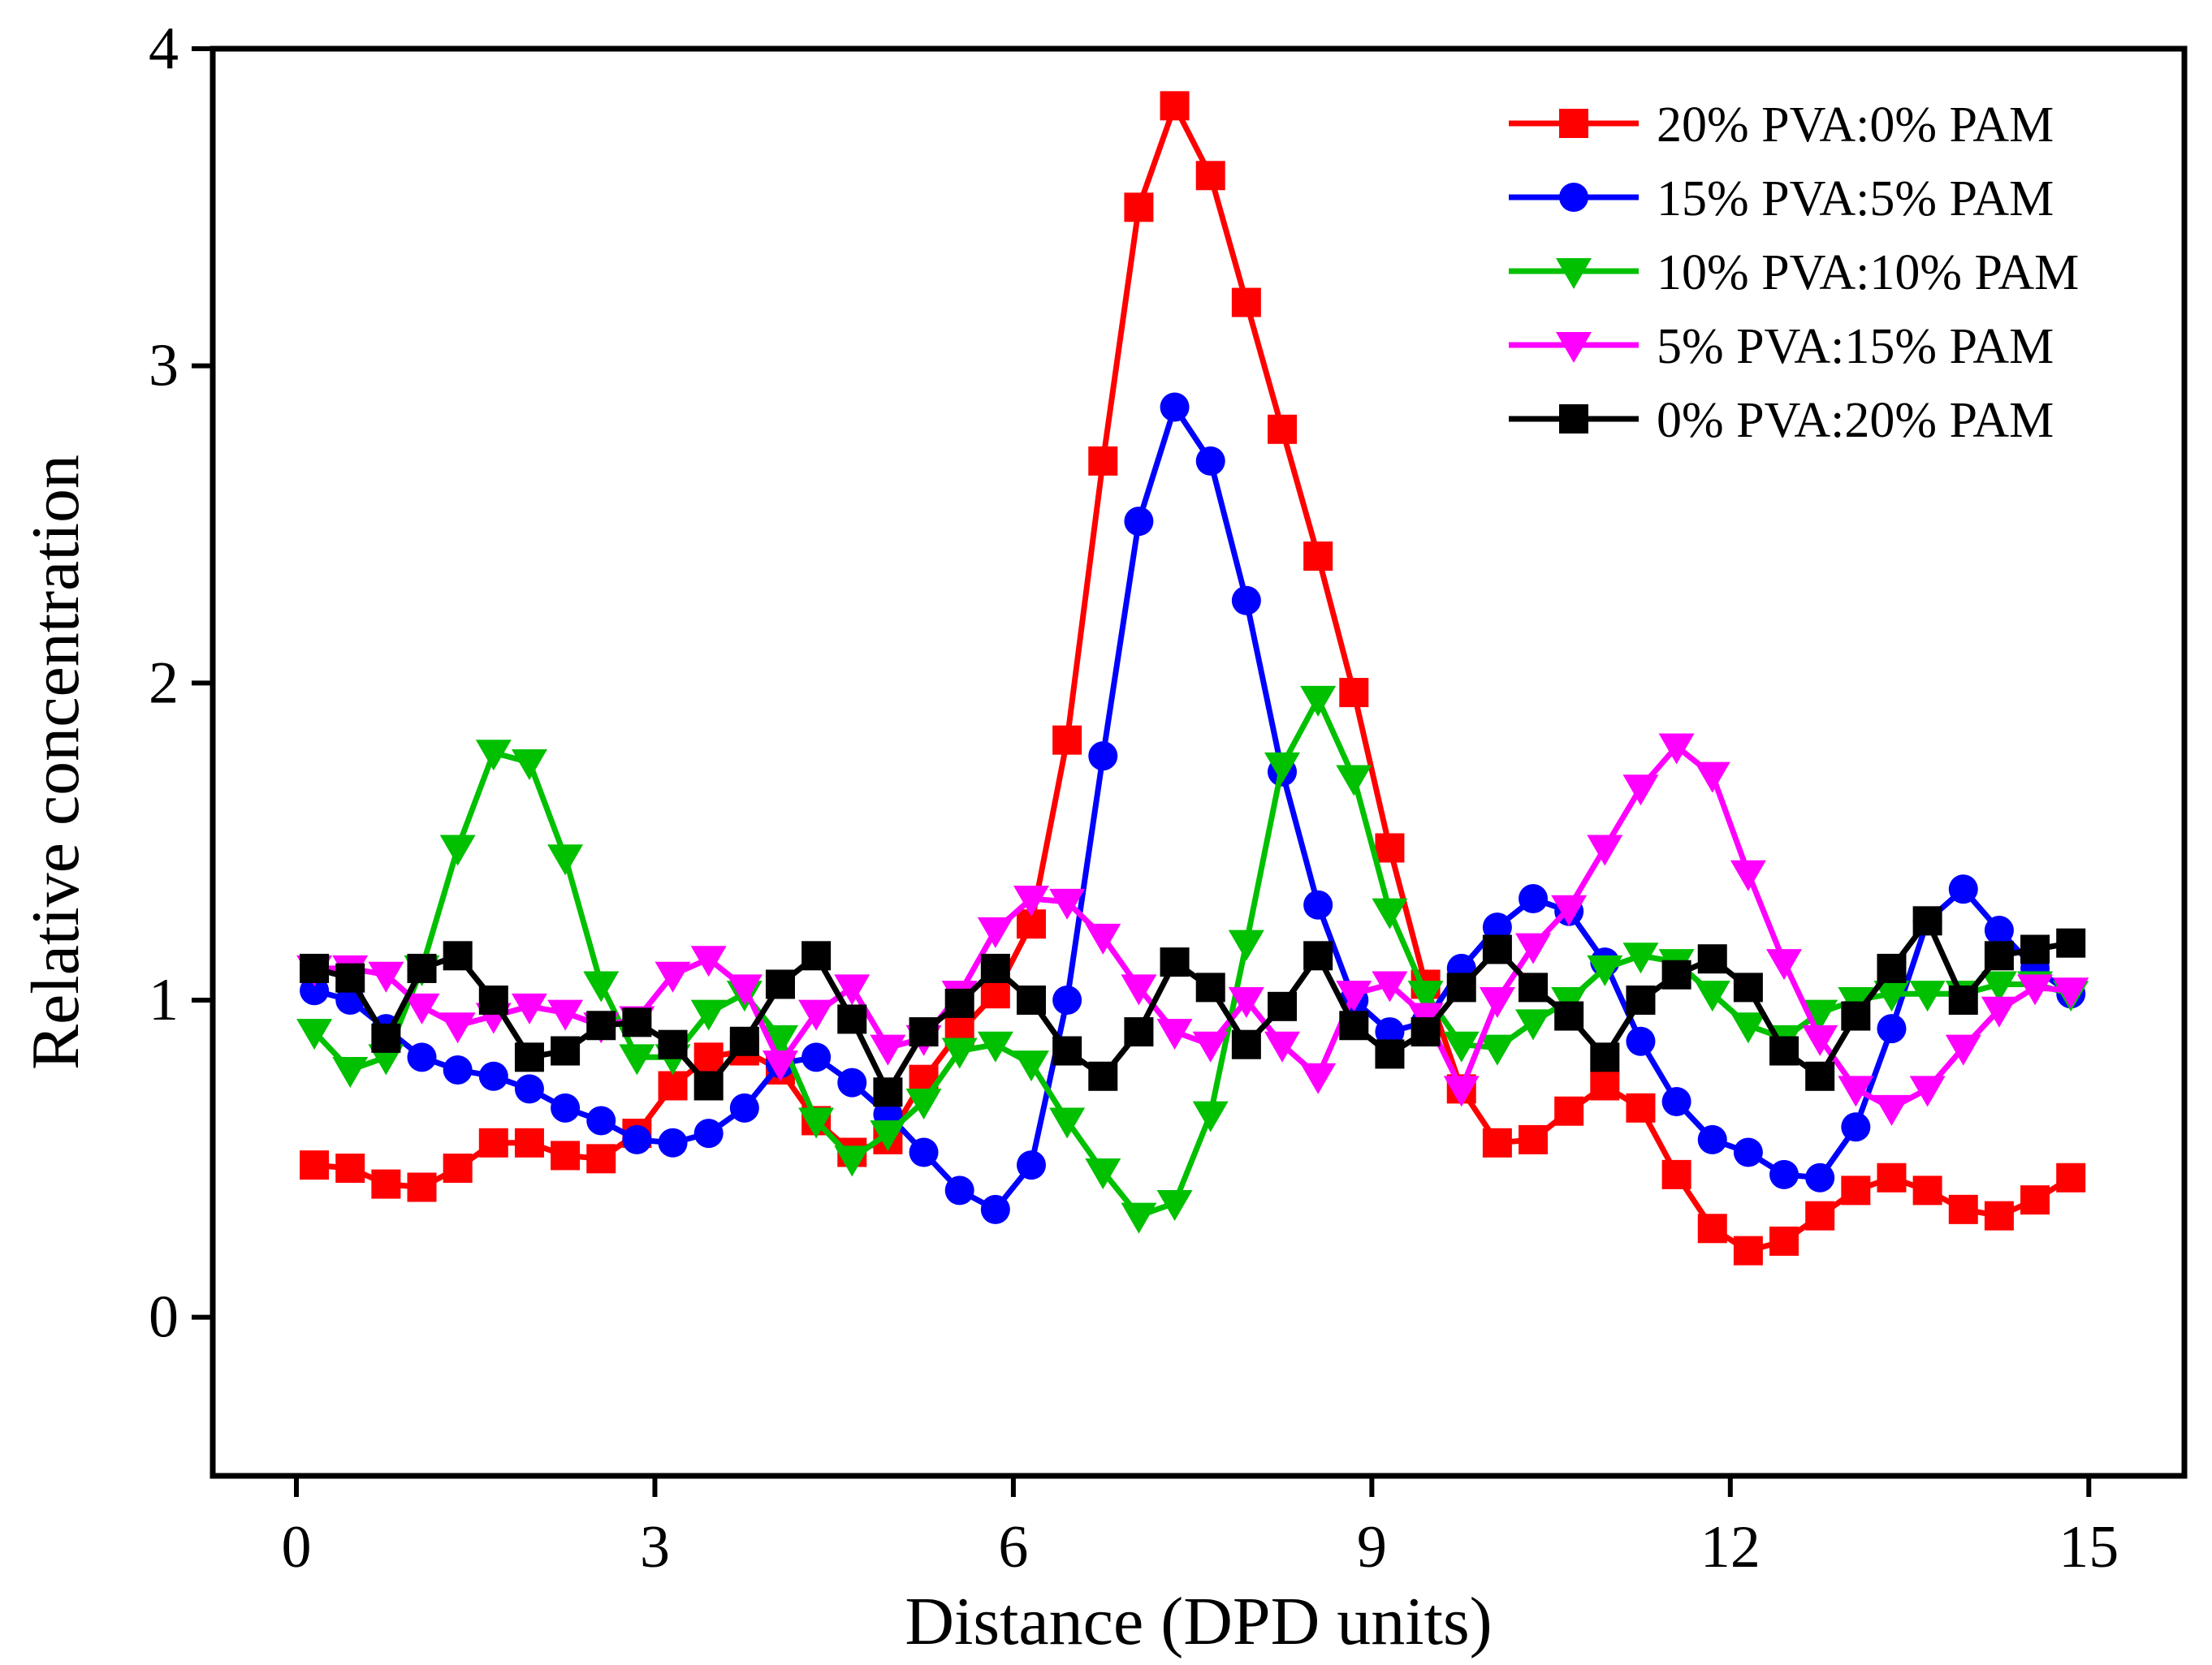 This screenshot has width=2212, height=1665. I want to click on legend-item: 0% PVA:20% PAM, so click(1781, 420).